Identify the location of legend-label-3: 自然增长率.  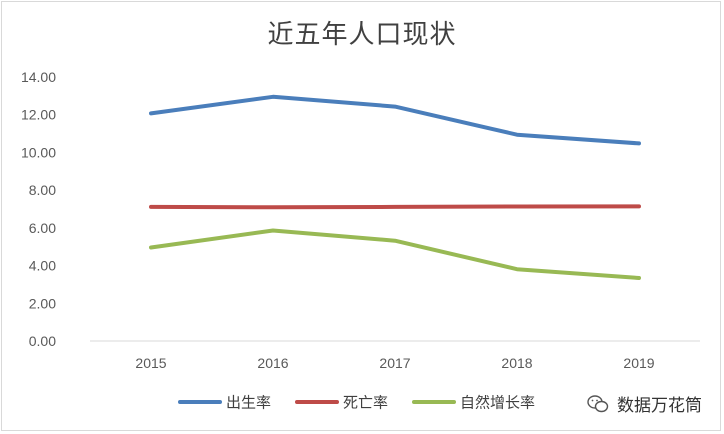
(497, 403).